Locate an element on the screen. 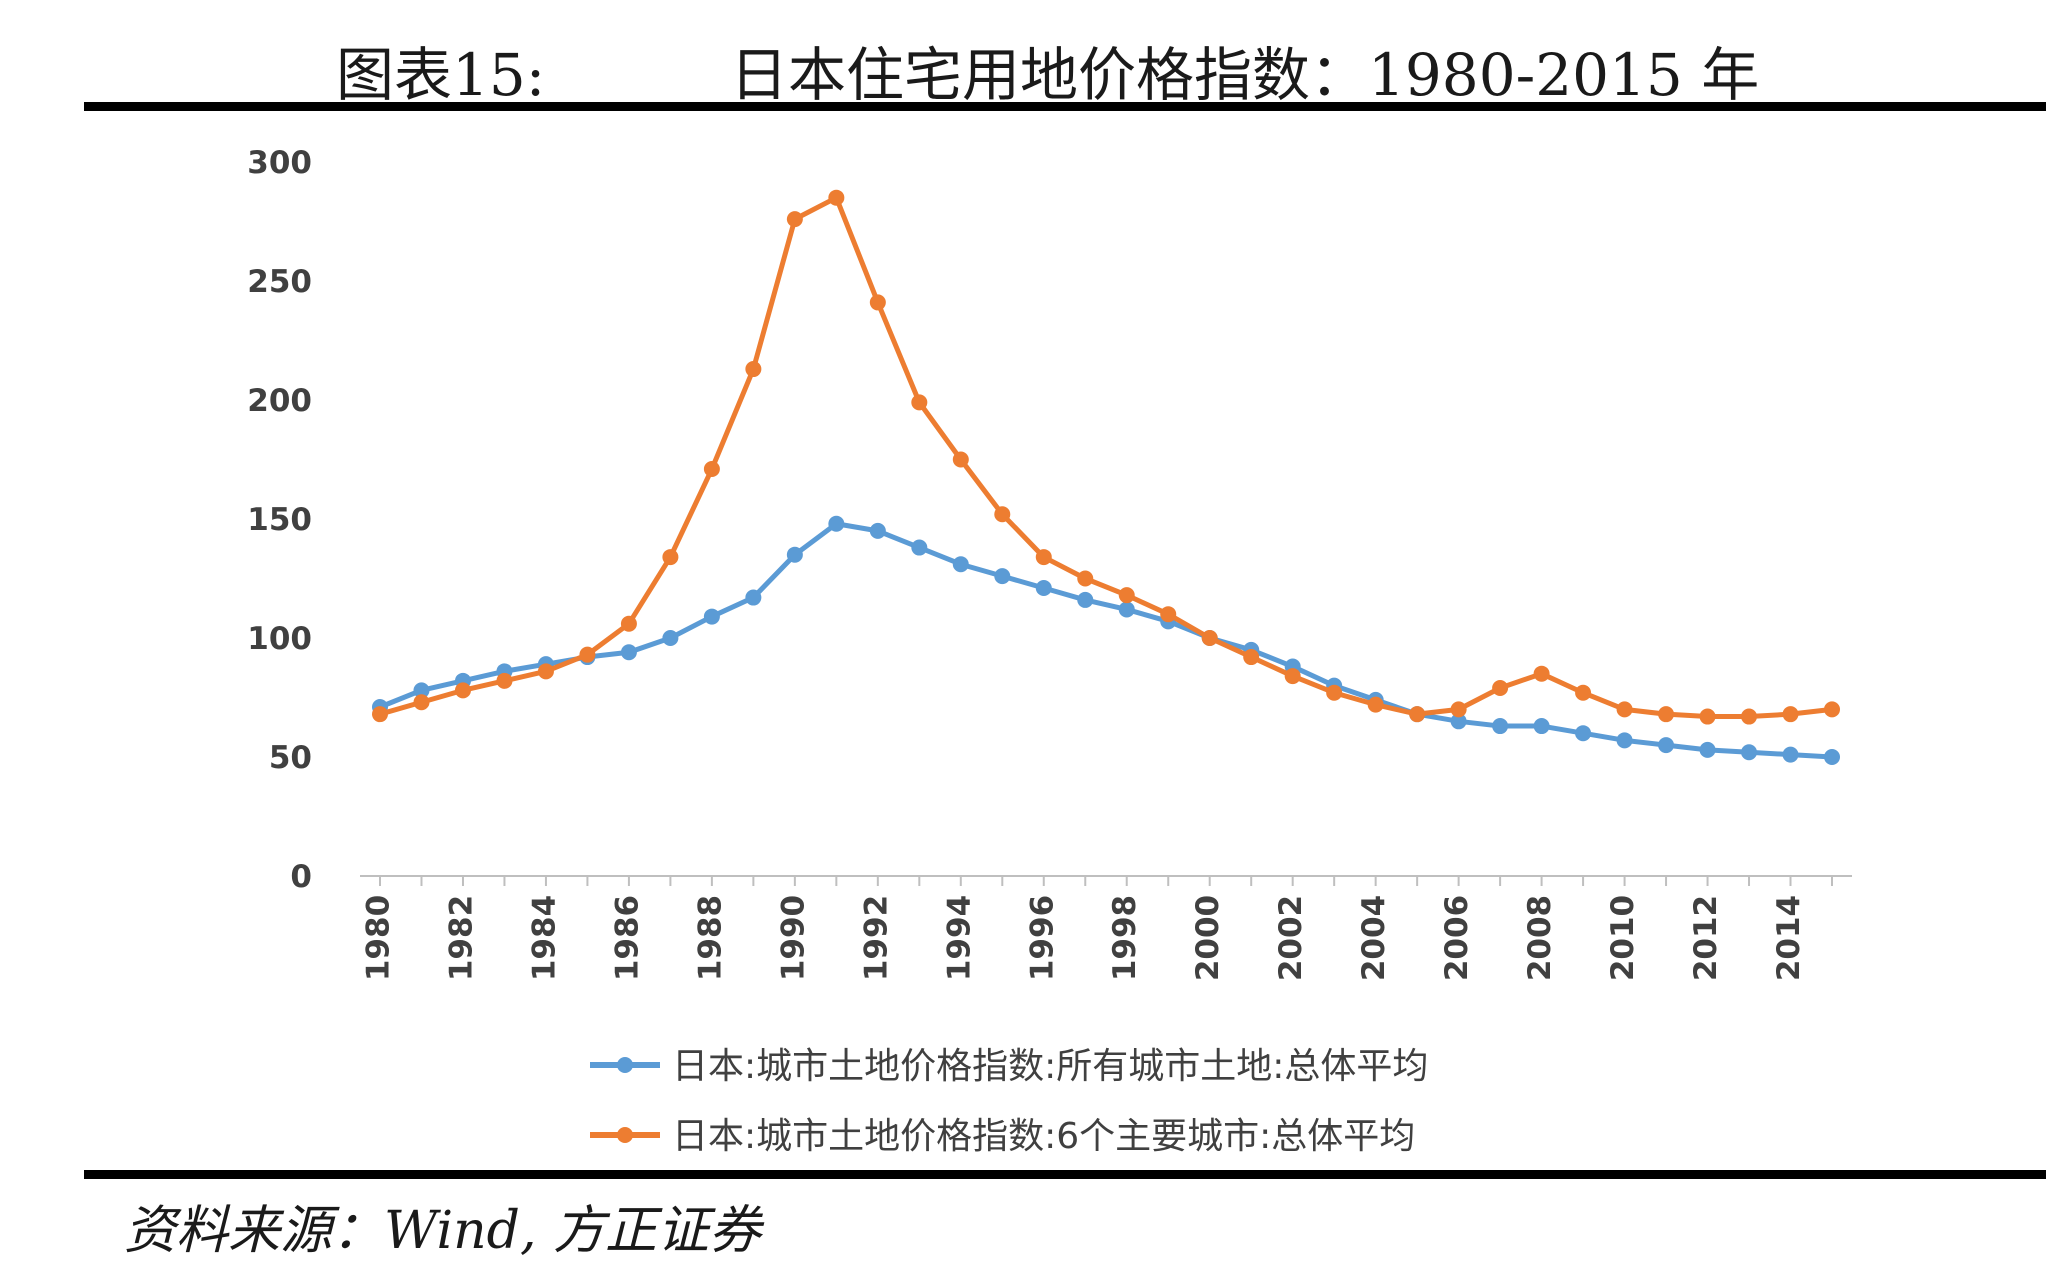 Image resolution: width=2052 pixels, height=1286 pixels. x-tick-label: 2010 is located at coordinates (1623, 938).